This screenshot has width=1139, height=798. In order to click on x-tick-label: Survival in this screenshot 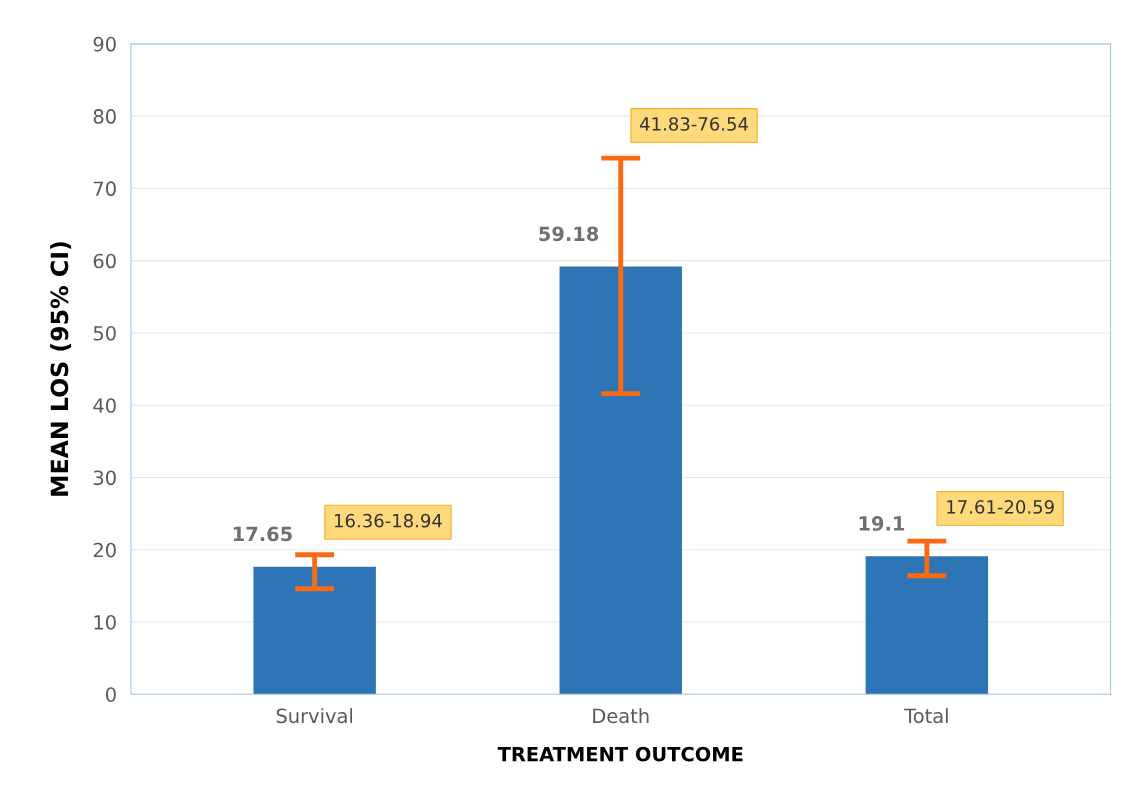, I will do `click(314, 716)`.